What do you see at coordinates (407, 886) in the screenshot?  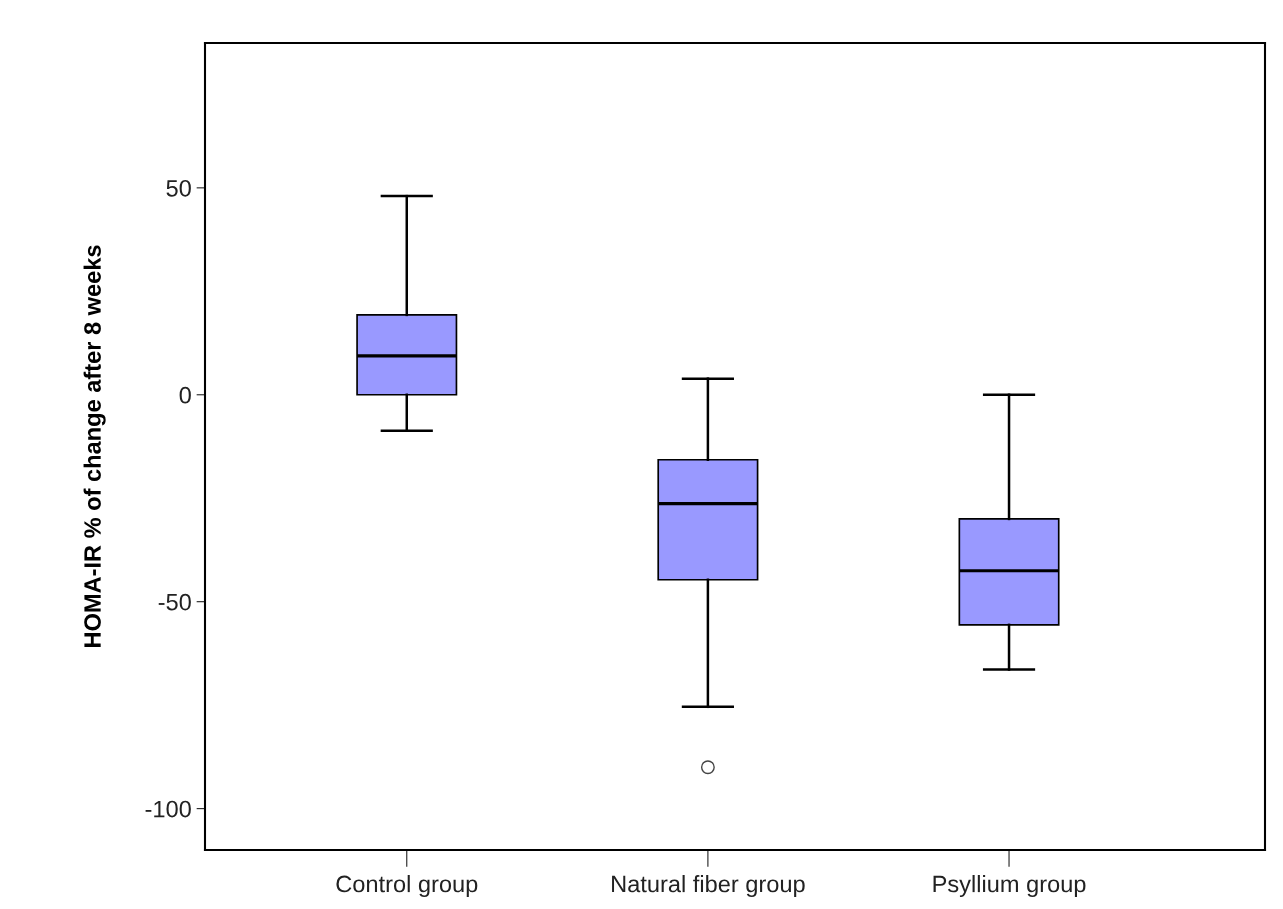 I see `x-tick-label: Control group` at bounding box center [407, 886].